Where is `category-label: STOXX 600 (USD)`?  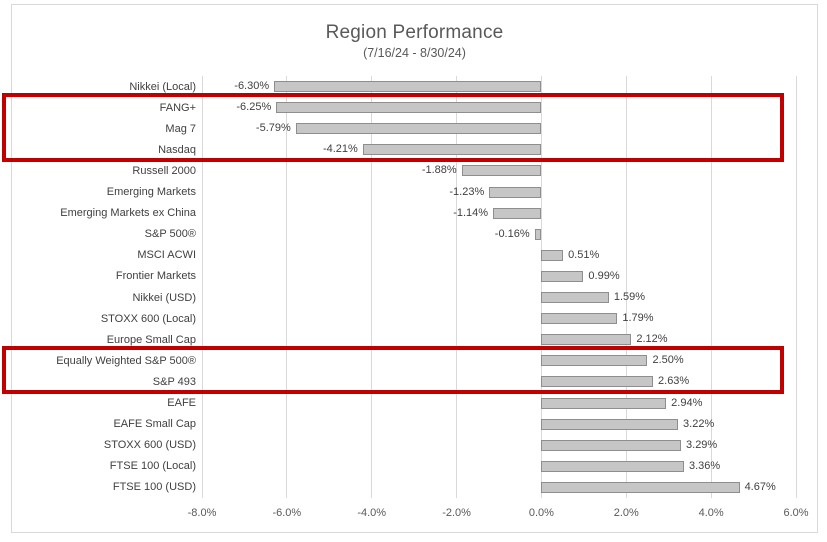 category-label: STOXX 600 (USD) is located at coordinates (149, 445).